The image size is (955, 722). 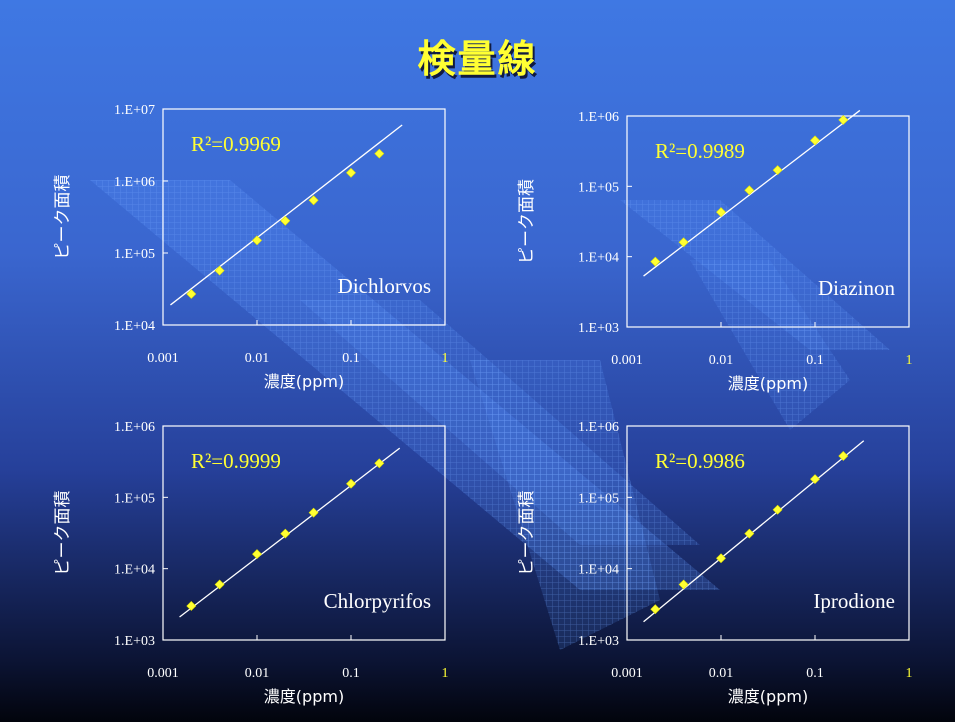 What do you see at coordinates (377, 601) in the screenshot?
I see `compound-name: Chlorpyrifos` at bounding box center [377, 601].